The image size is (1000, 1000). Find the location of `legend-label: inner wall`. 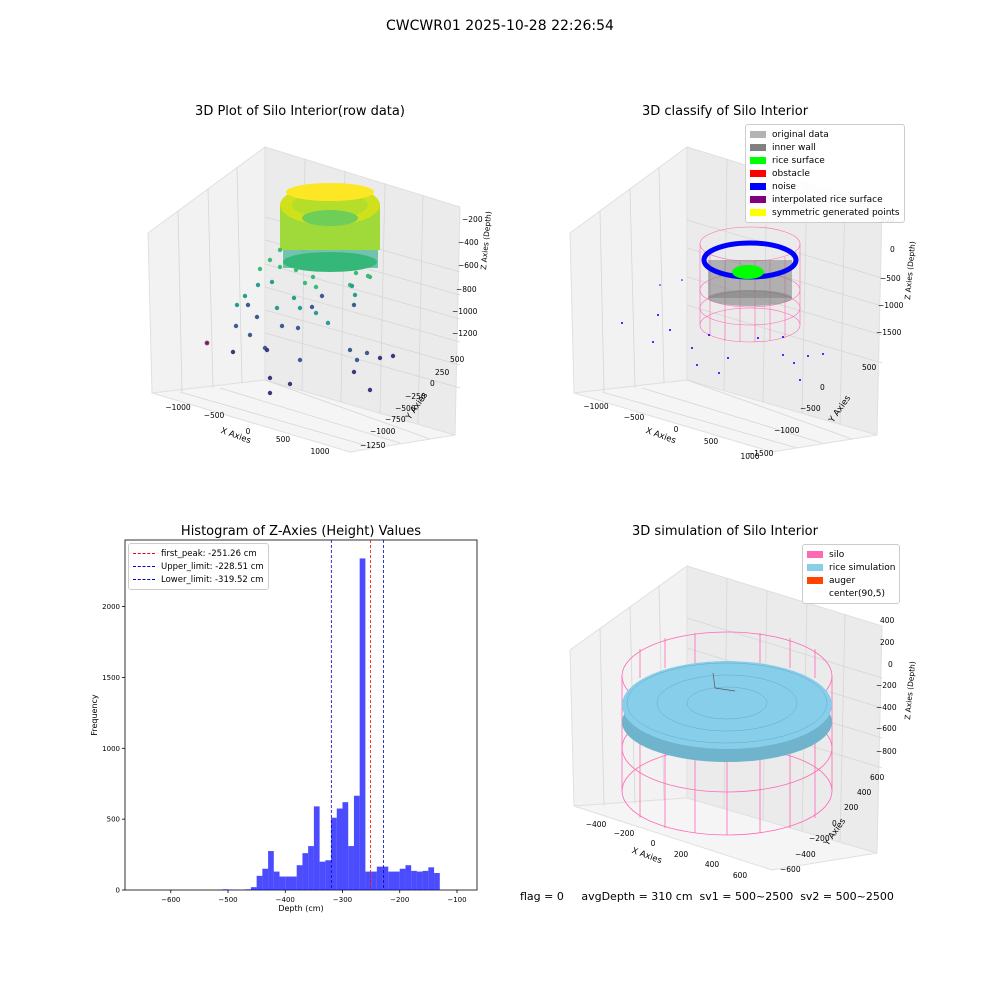

legend-label: inner wall is located at coordinates (794, 147).